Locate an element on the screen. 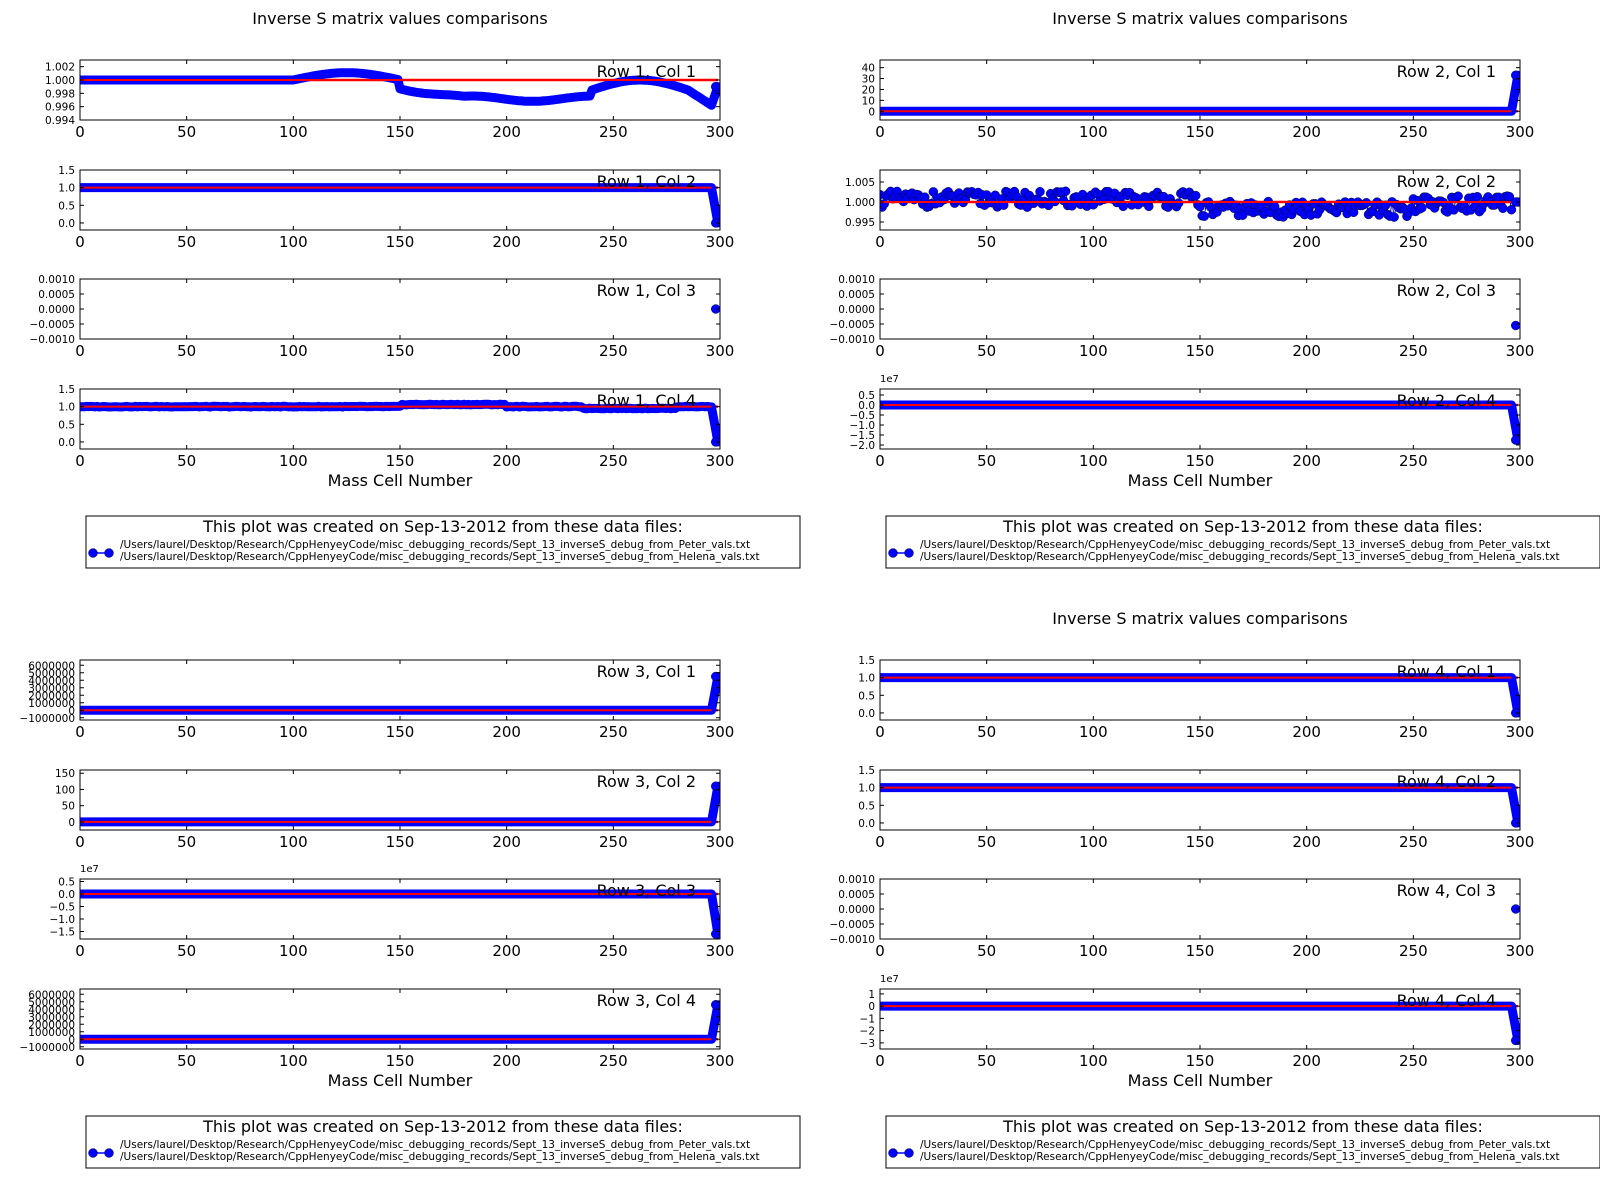 Image resolution: width=1600 pixels, height=1200 pixels. y-tick-label: 30 is located at coordinates (868, 80).